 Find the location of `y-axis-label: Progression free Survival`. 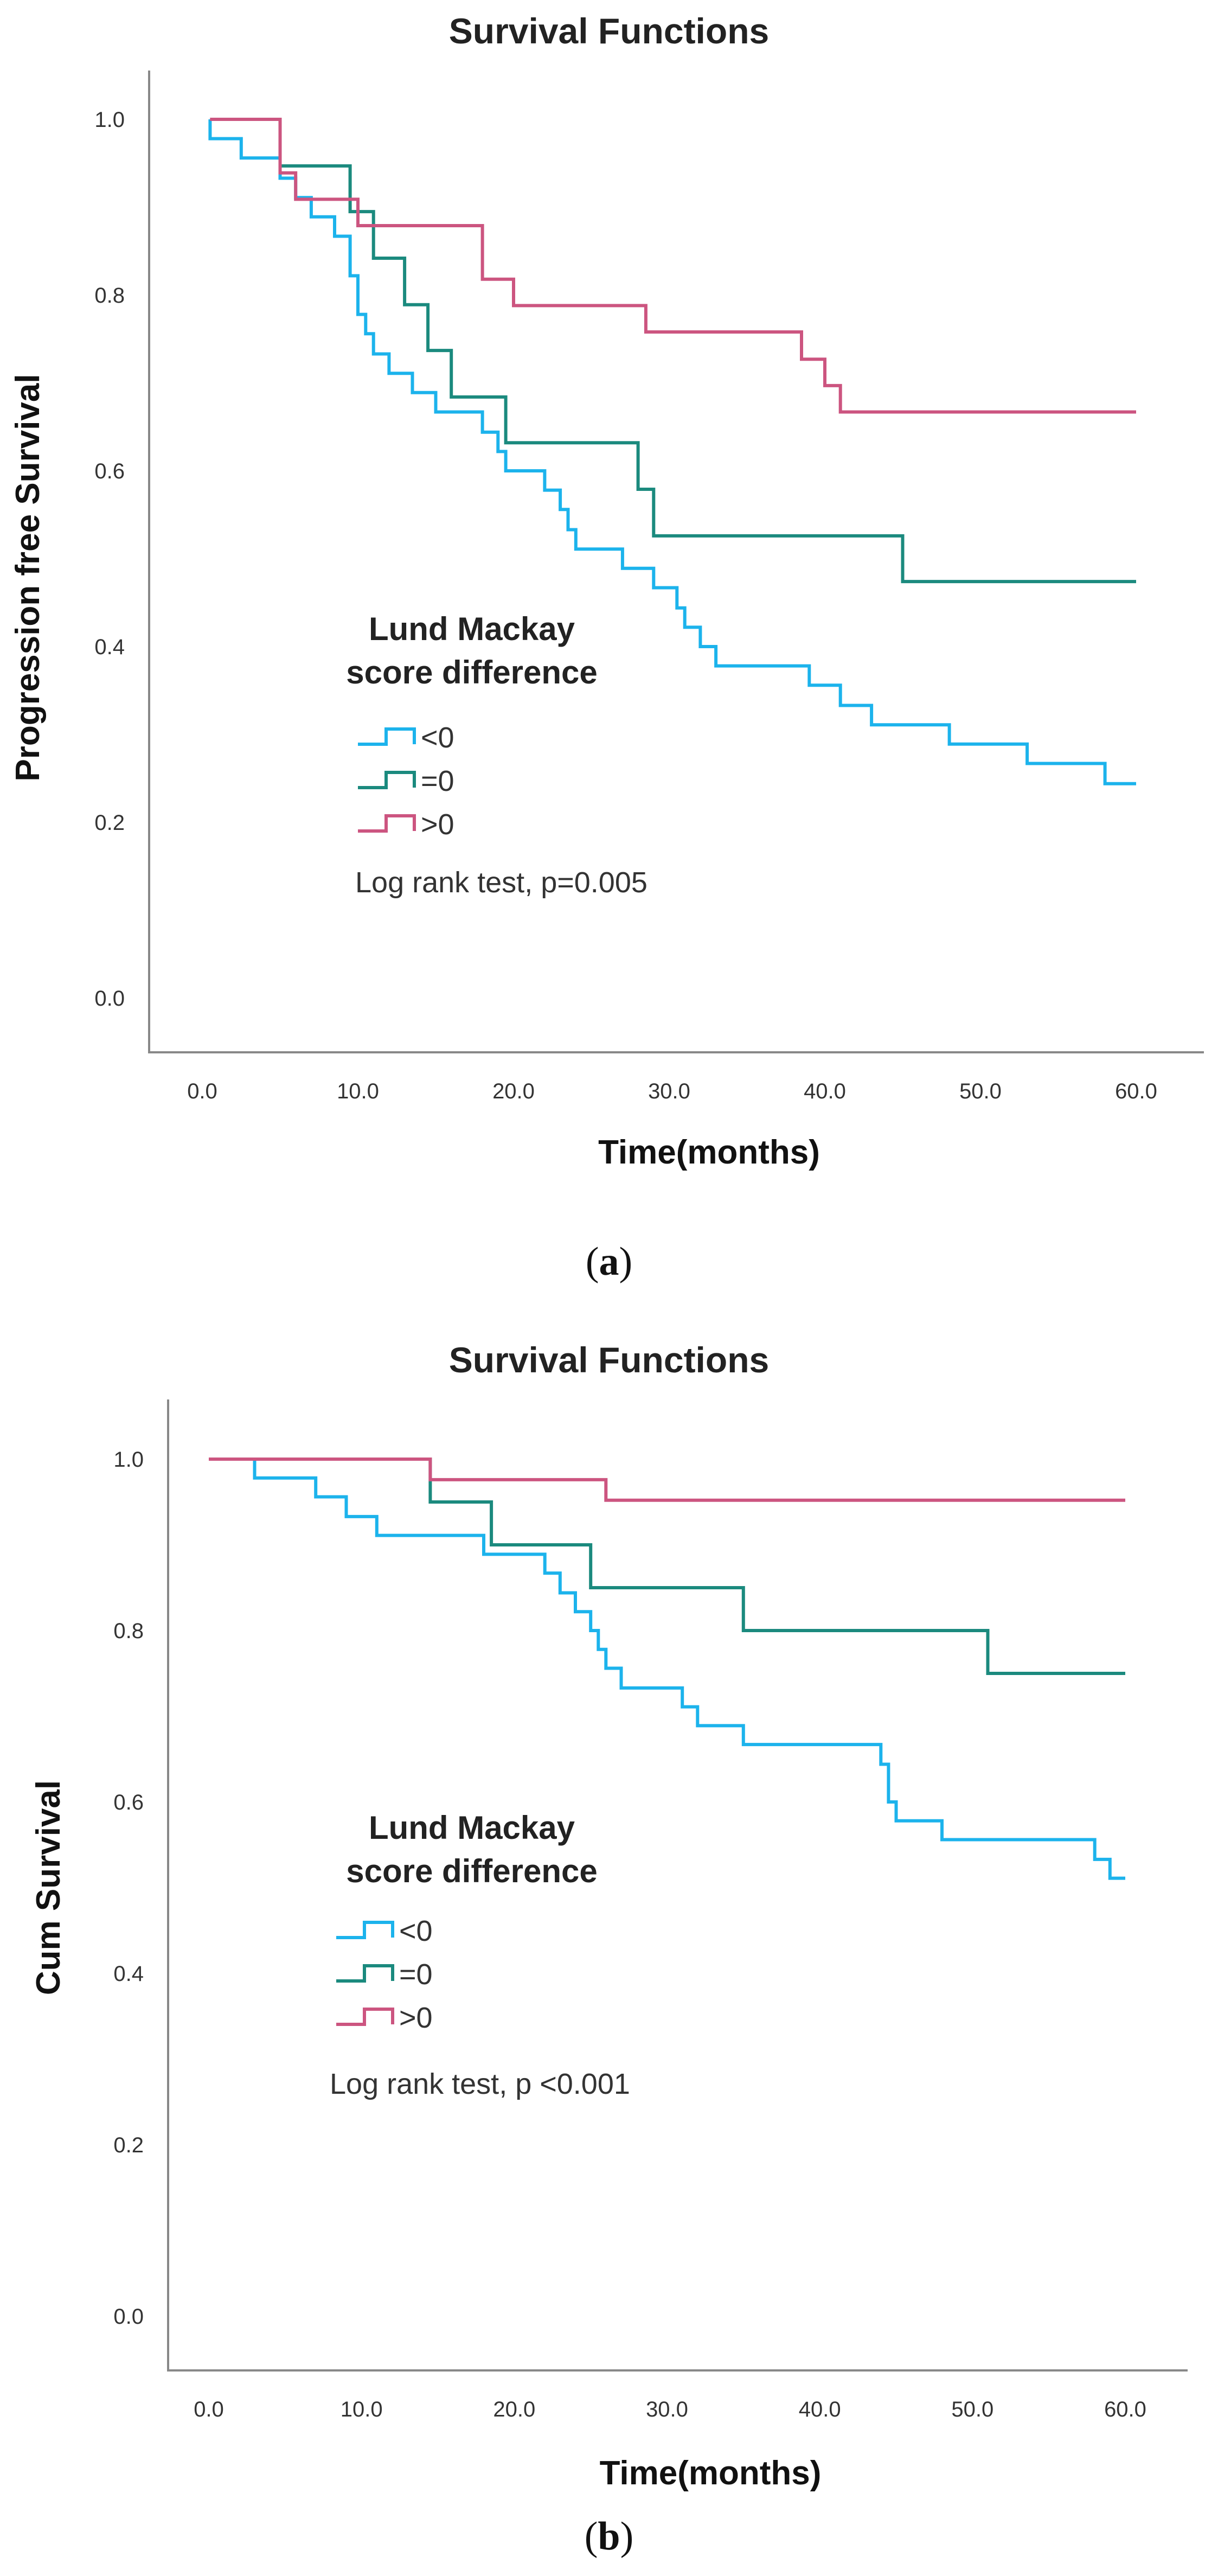

y-axis-label: Progression free Survival is located at coordinates (28, 577).